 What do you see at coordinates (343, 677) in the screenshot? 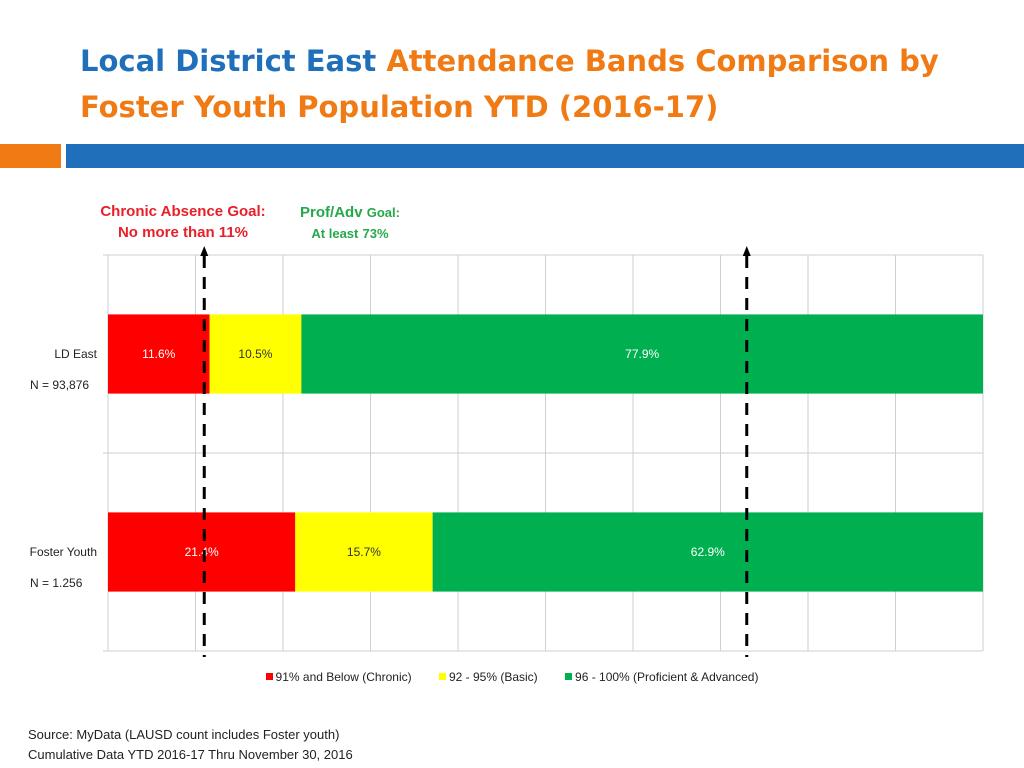
I see `legend-label-chronic: 91% and Below (Chronic)` at bounding box center [343, 677].